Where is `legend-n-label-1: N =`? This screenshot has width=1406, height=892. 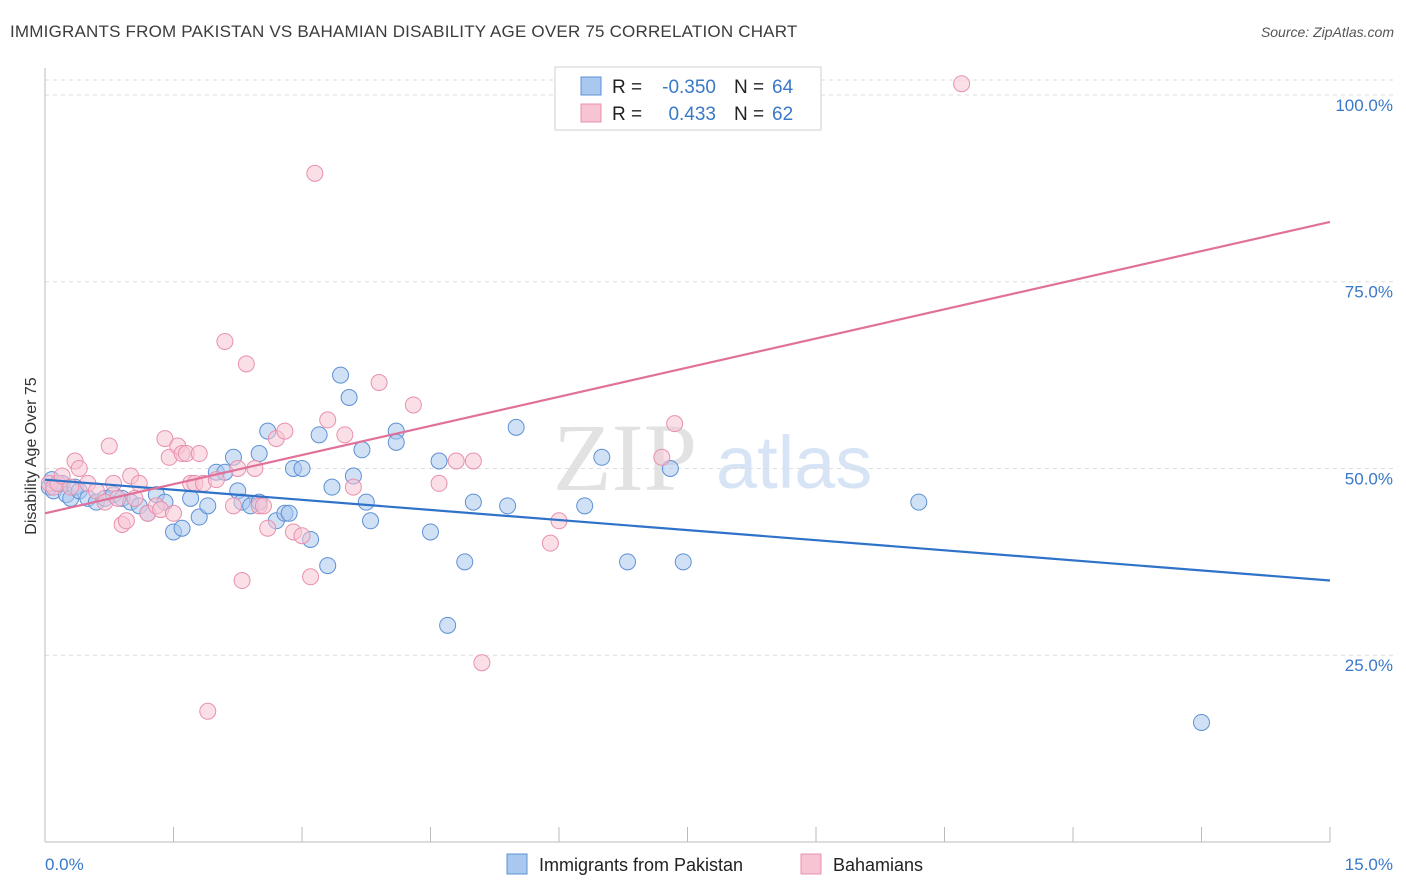 legend-n-label-1: N = is located at coordinates (749, 87).